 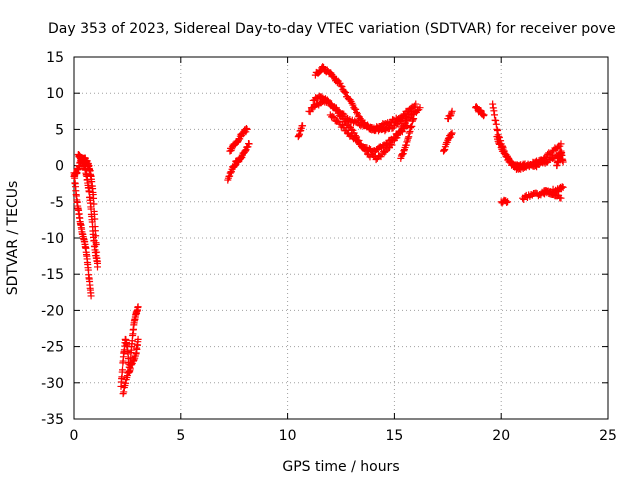 I want to click on series-arc6, so click(x=238, y=139).